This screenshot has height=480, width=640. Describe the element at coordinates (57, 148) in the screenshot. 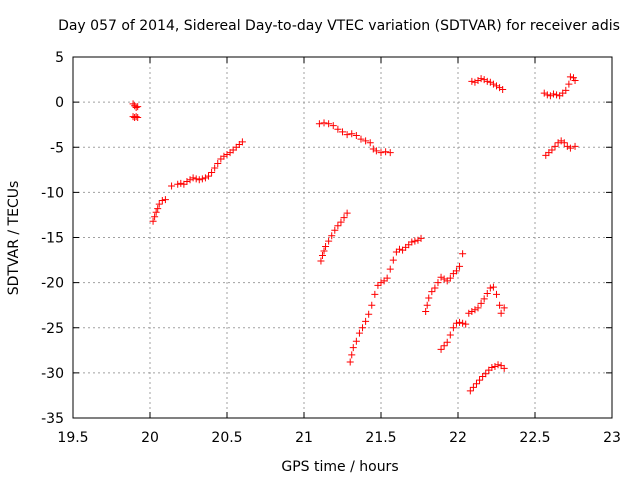

I see `y-tick-label: -5` at that location.